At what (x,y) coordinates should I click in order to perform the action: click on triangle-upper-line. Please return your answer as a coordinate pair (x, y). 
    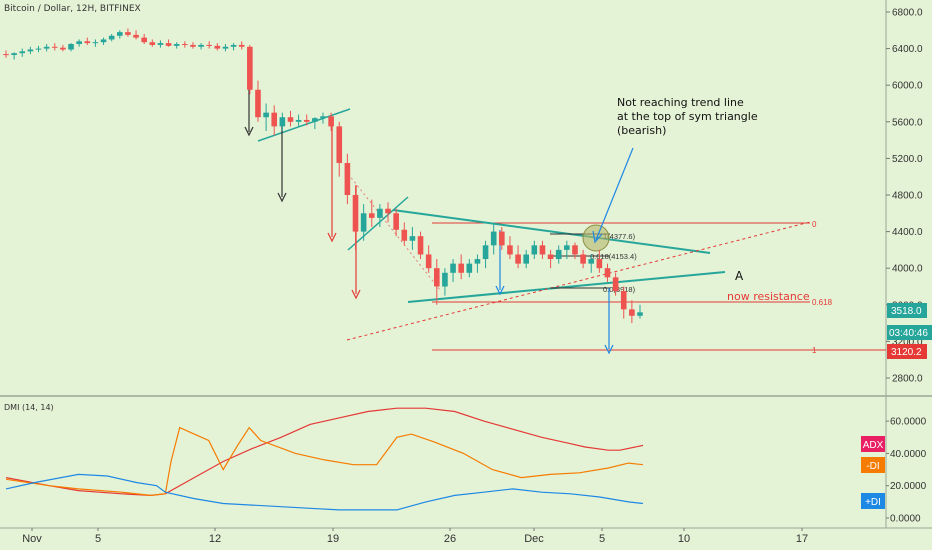
    Looking at the image, I should click on (551, 231).